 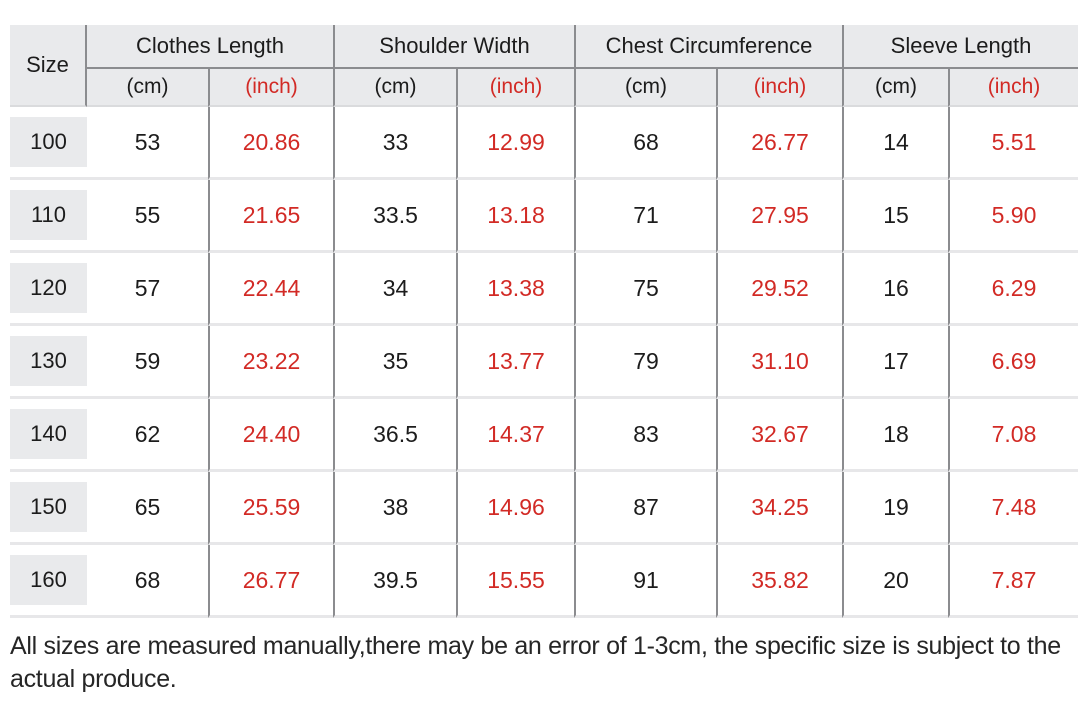 What do you see at coordinates (645, 216) in the screenshot?
I see `chest-circumference-cm-value: 71` at bounding box center [645, 216].